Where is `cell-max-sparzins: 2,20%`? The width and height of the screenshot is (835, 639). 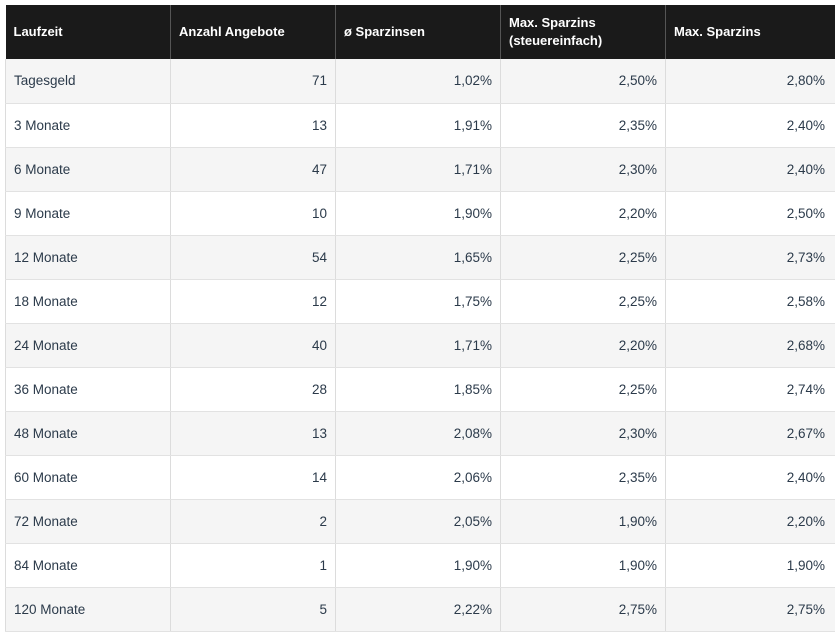 cell-max-sparzins: 2,20% is located at coordinates (750, 521).